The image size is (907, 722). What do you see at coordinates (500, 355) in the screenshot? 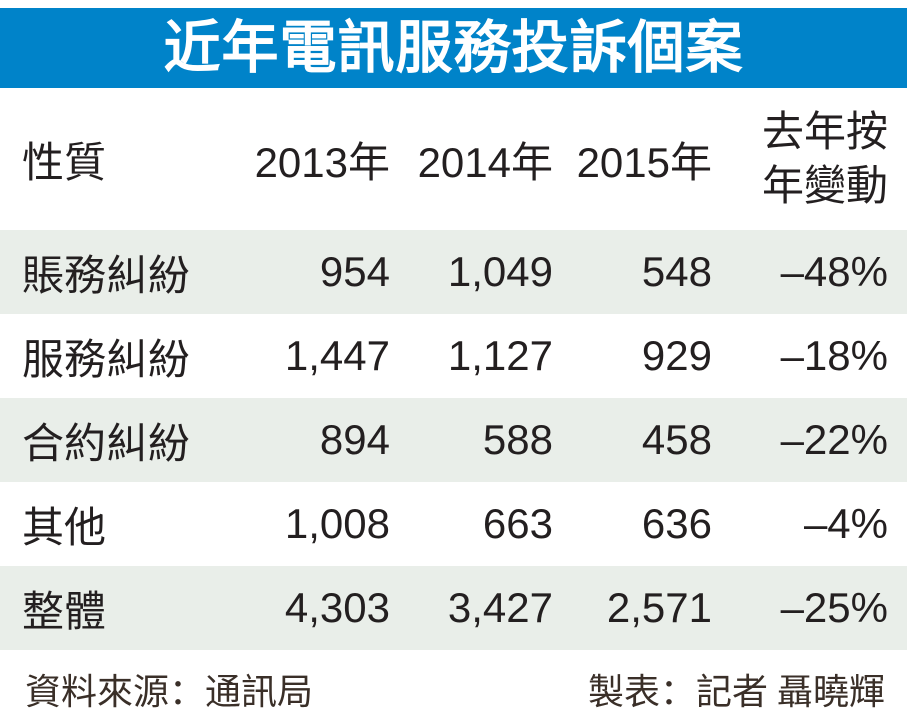
I see `value-2014: 1,127` at bounding box center [500, 355].